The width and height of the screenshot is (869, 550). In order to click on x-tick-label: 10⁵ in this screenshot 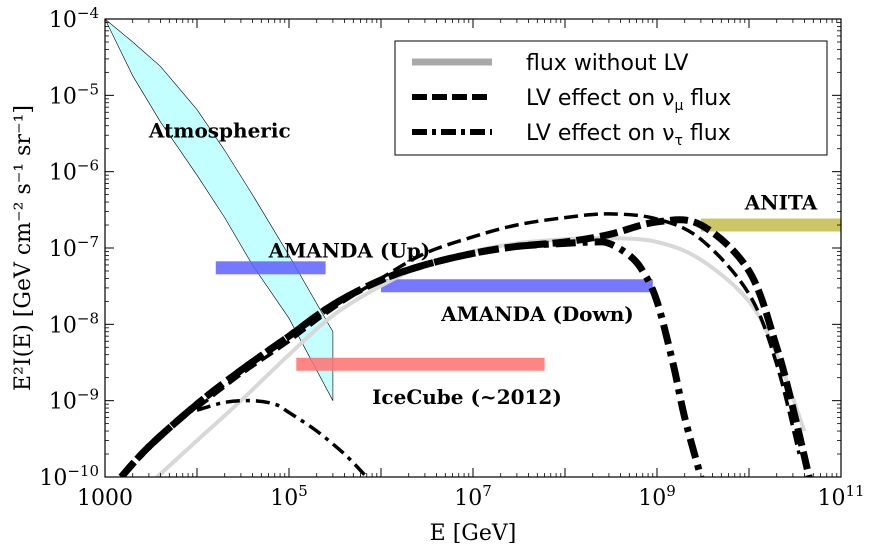, I will do `click(289, 496)`.